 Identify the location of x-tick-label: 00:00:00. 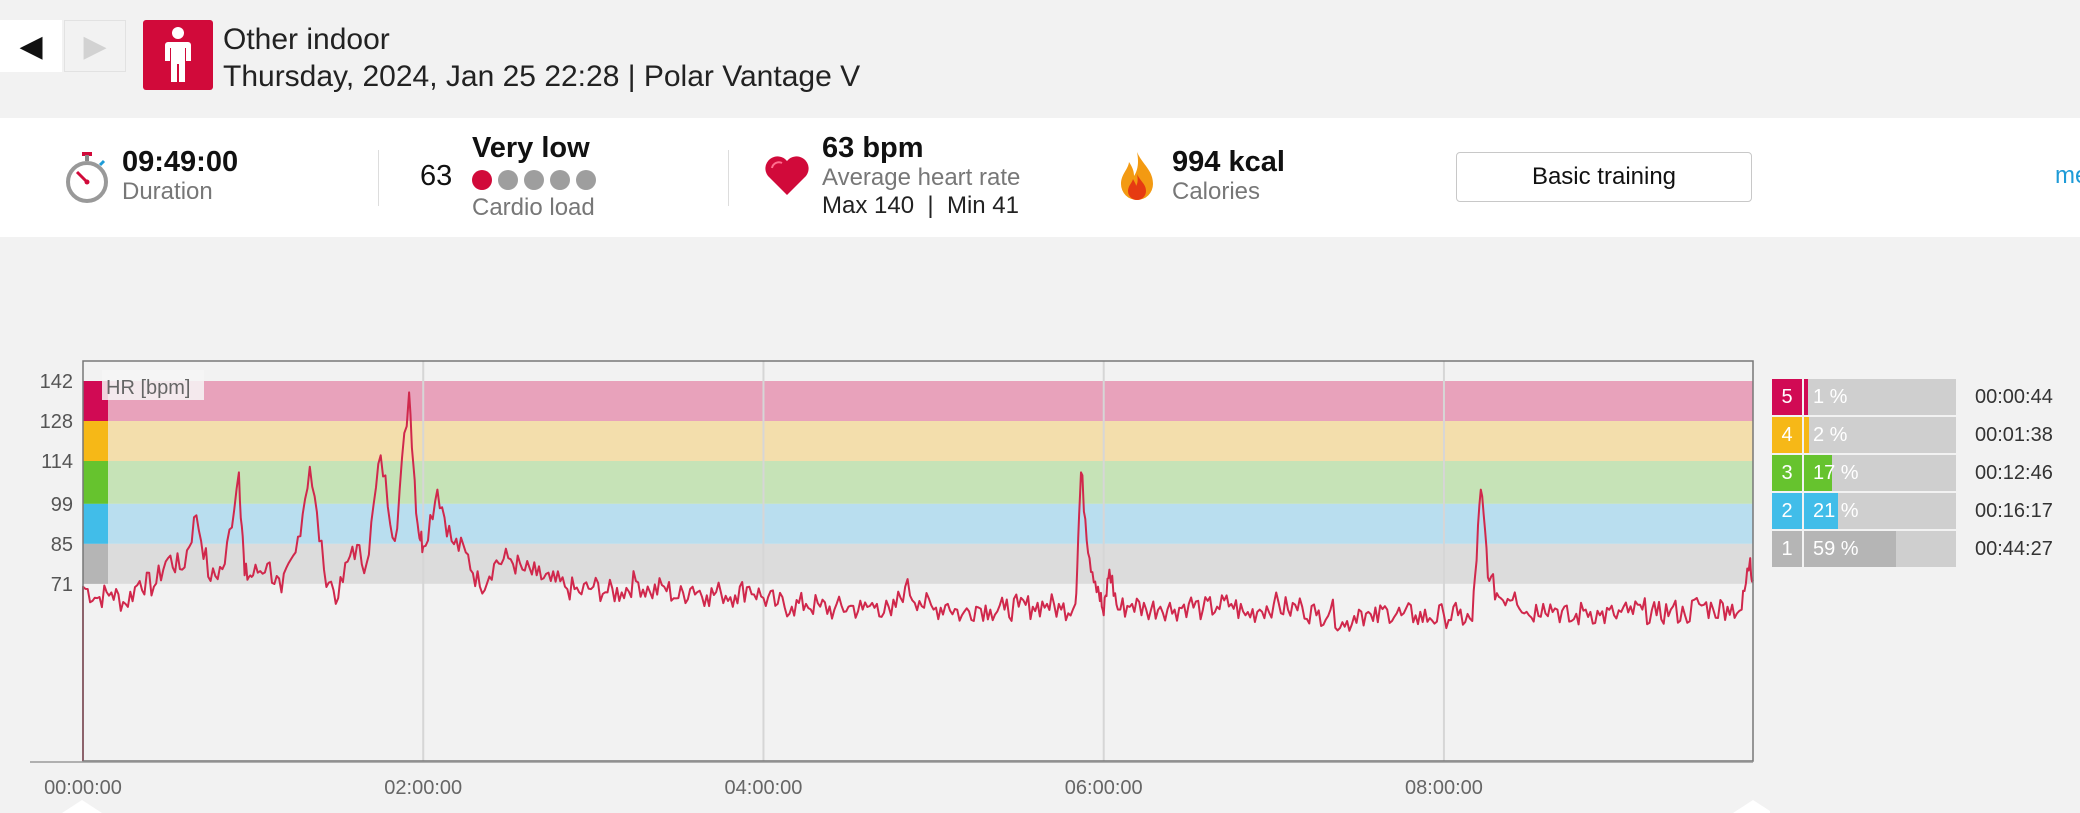
(83, 788).